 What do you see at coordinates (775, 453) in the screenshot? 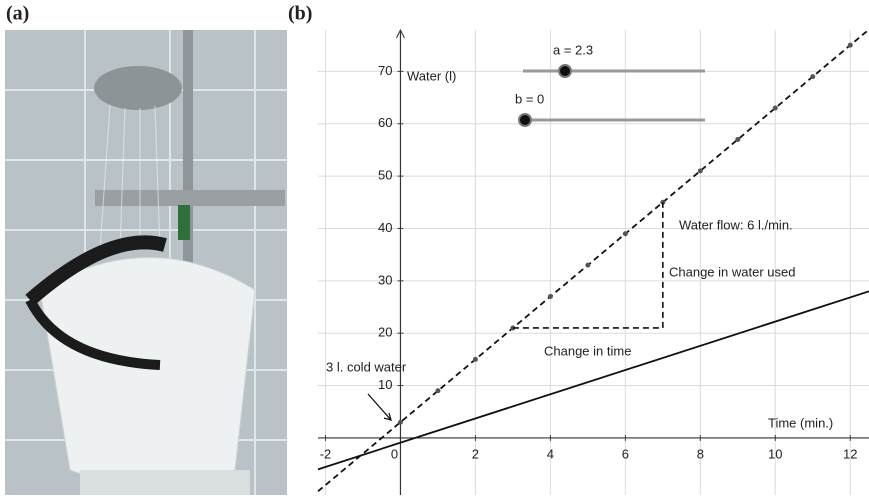
I see `x-tick-label: 10` at bounding box center [775, 453].